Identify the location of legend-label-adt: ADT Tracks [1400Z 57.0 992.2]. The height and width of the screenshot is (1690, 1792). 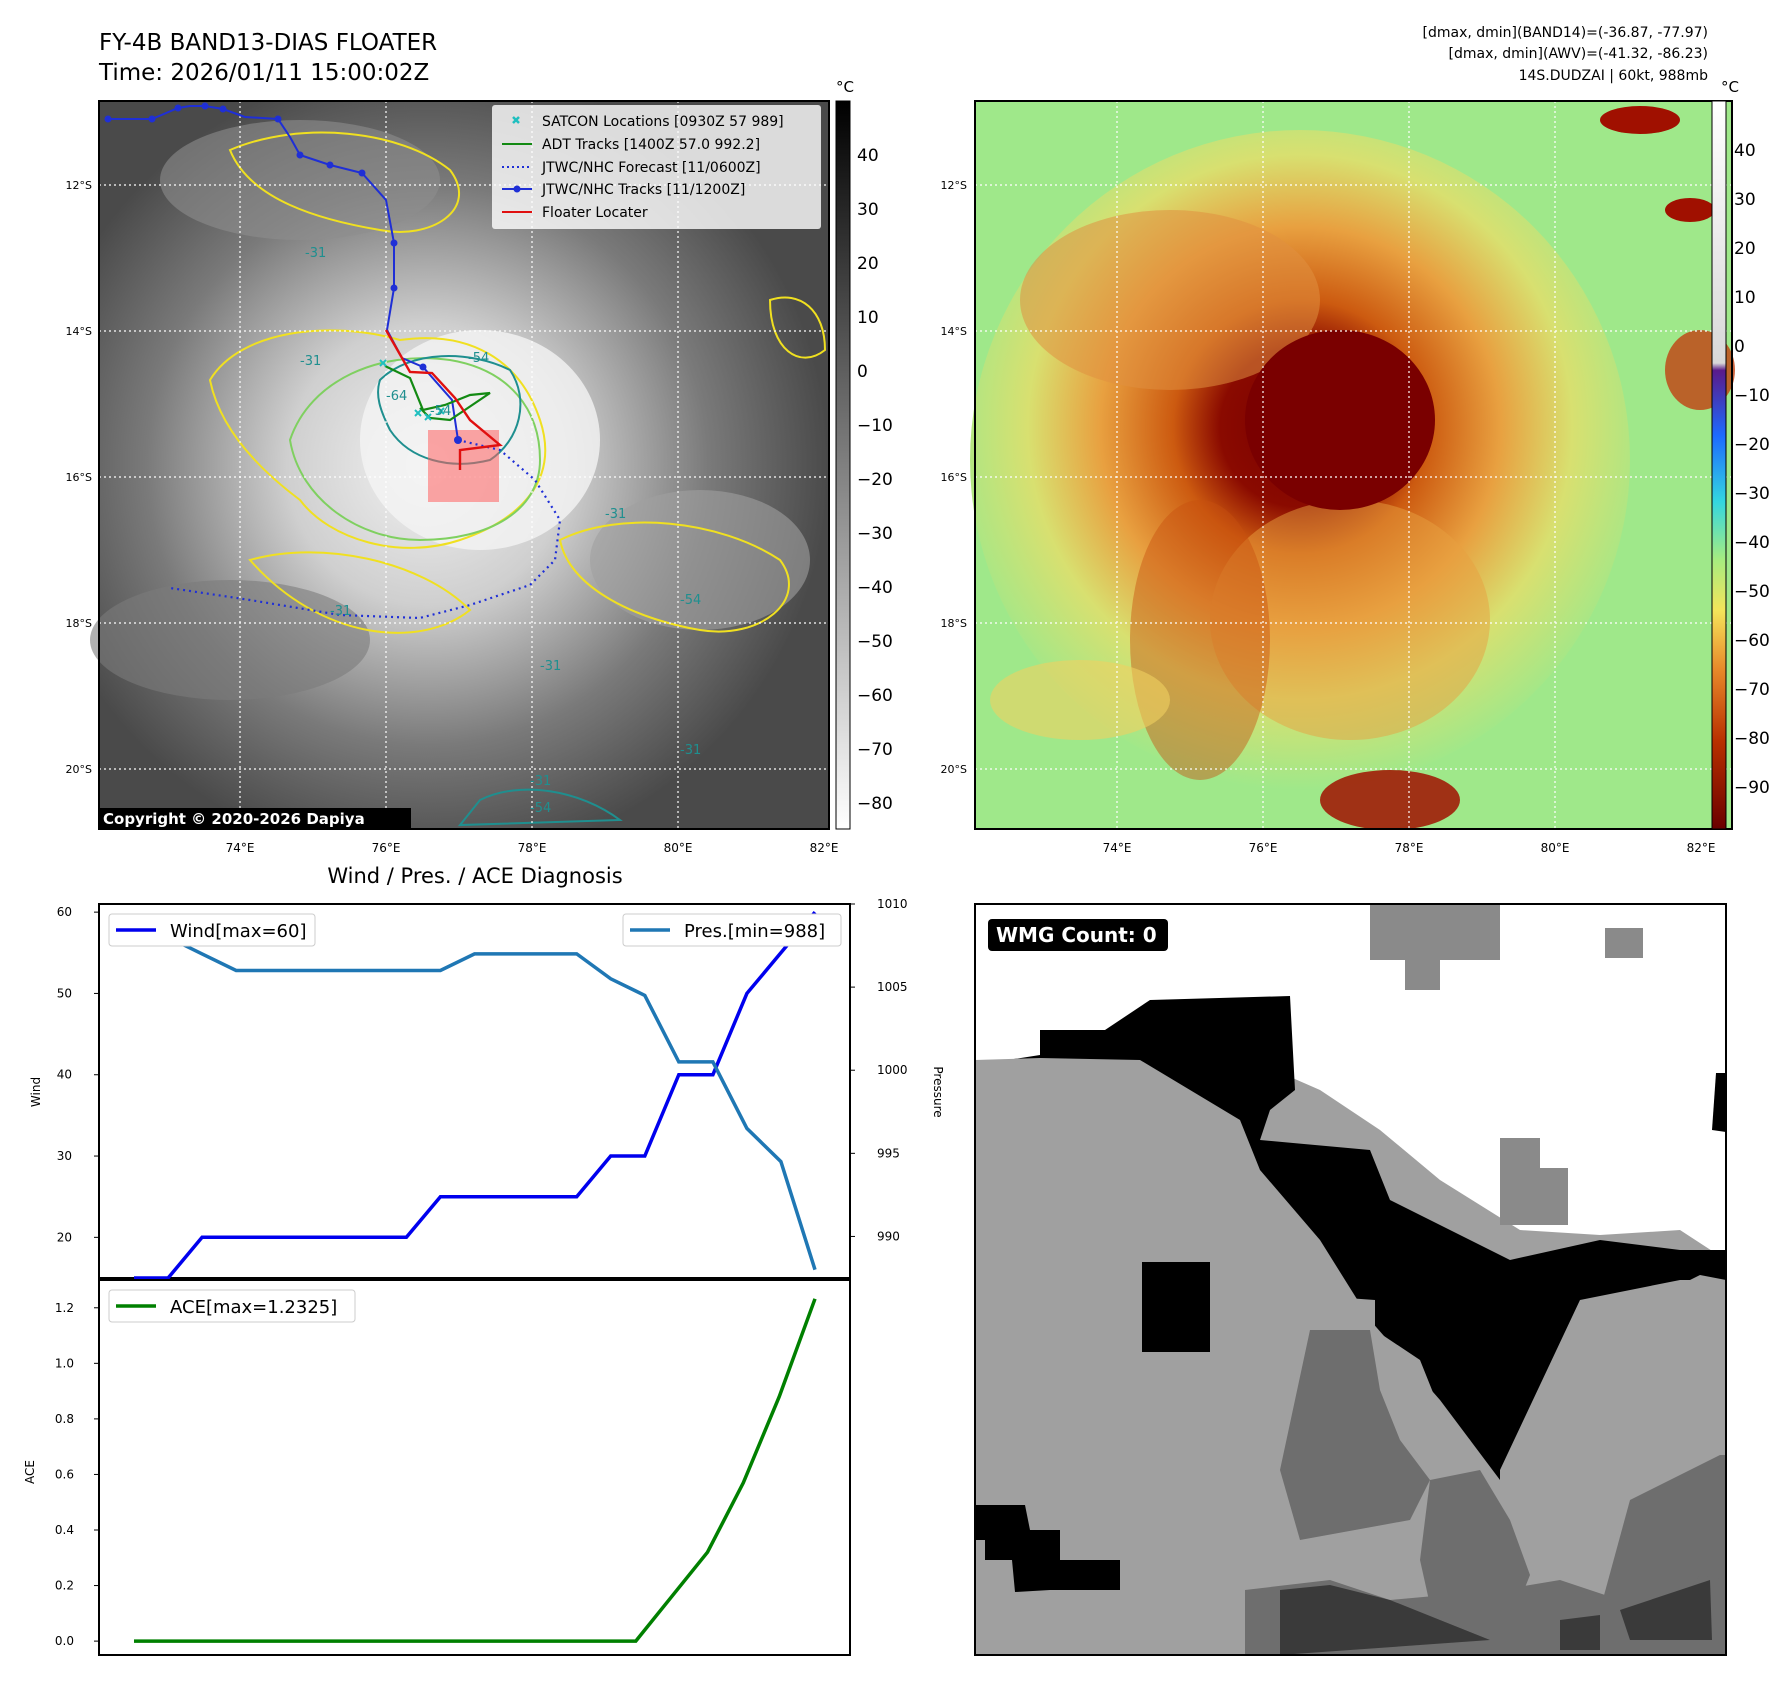
(651, 145).